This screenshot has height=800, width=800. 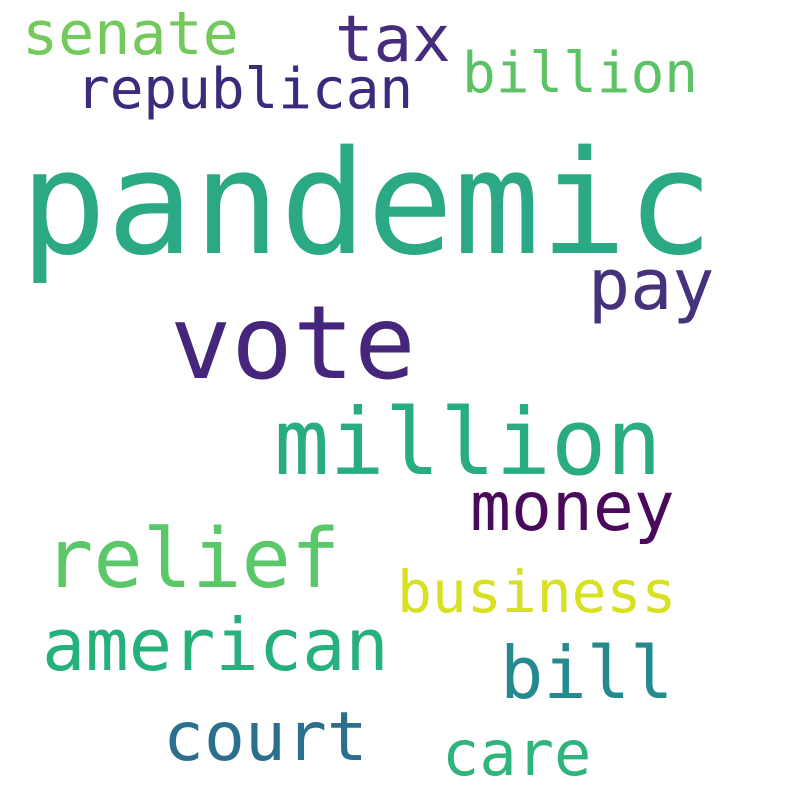 I want to click on word-tax: tax, so click(x=393, y=40).